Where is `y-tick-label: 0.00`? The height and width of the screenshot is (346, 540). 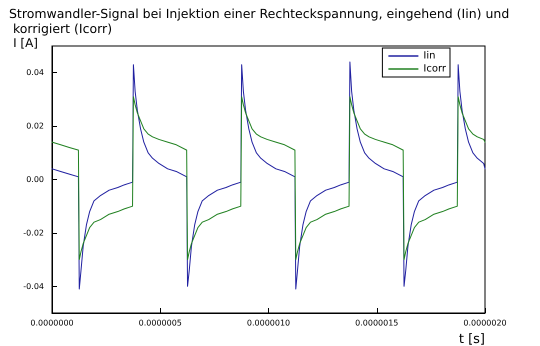
y-tick-label: 0.00 is located at coordinates (35, 179).